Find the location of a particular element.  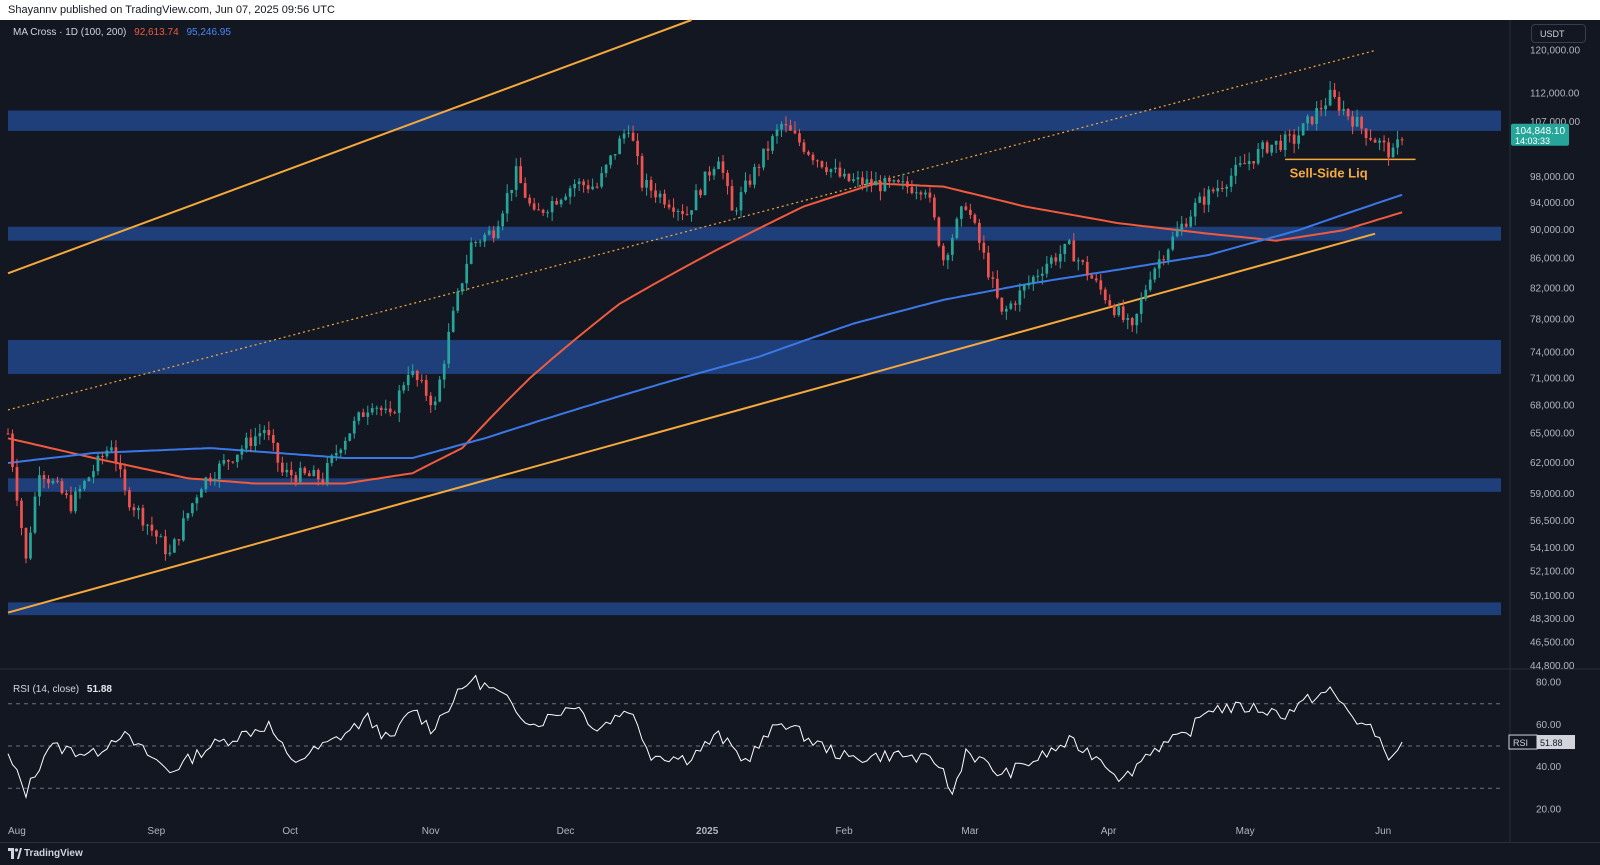

rsi-badge-value-box is located at coordinates (1556, 742).